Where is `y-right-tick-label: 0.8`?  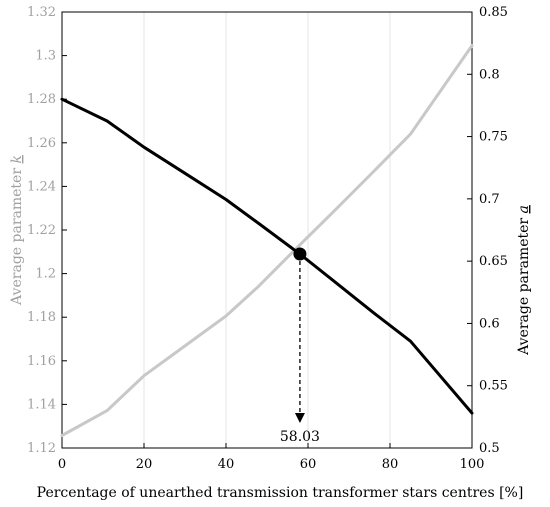 y-right-tick-label: 0.8 is located at coordinates (489, 74).